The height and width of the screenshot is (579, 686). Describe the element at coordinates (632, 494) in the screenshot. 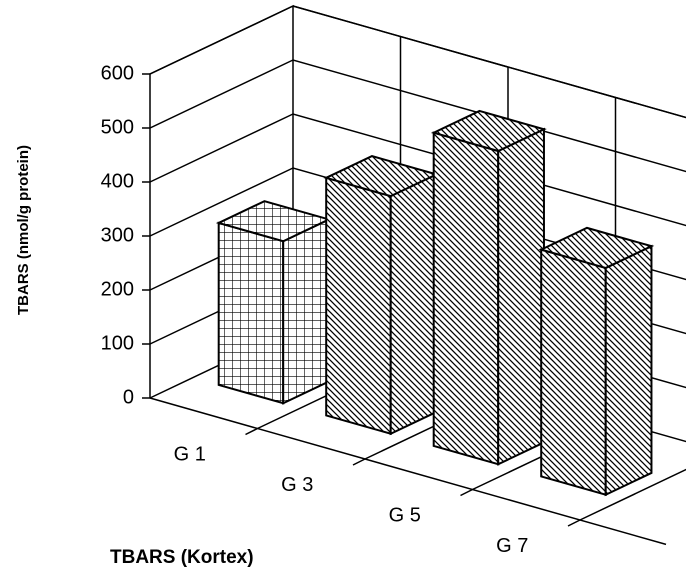

I see `floor-divider` at that location.